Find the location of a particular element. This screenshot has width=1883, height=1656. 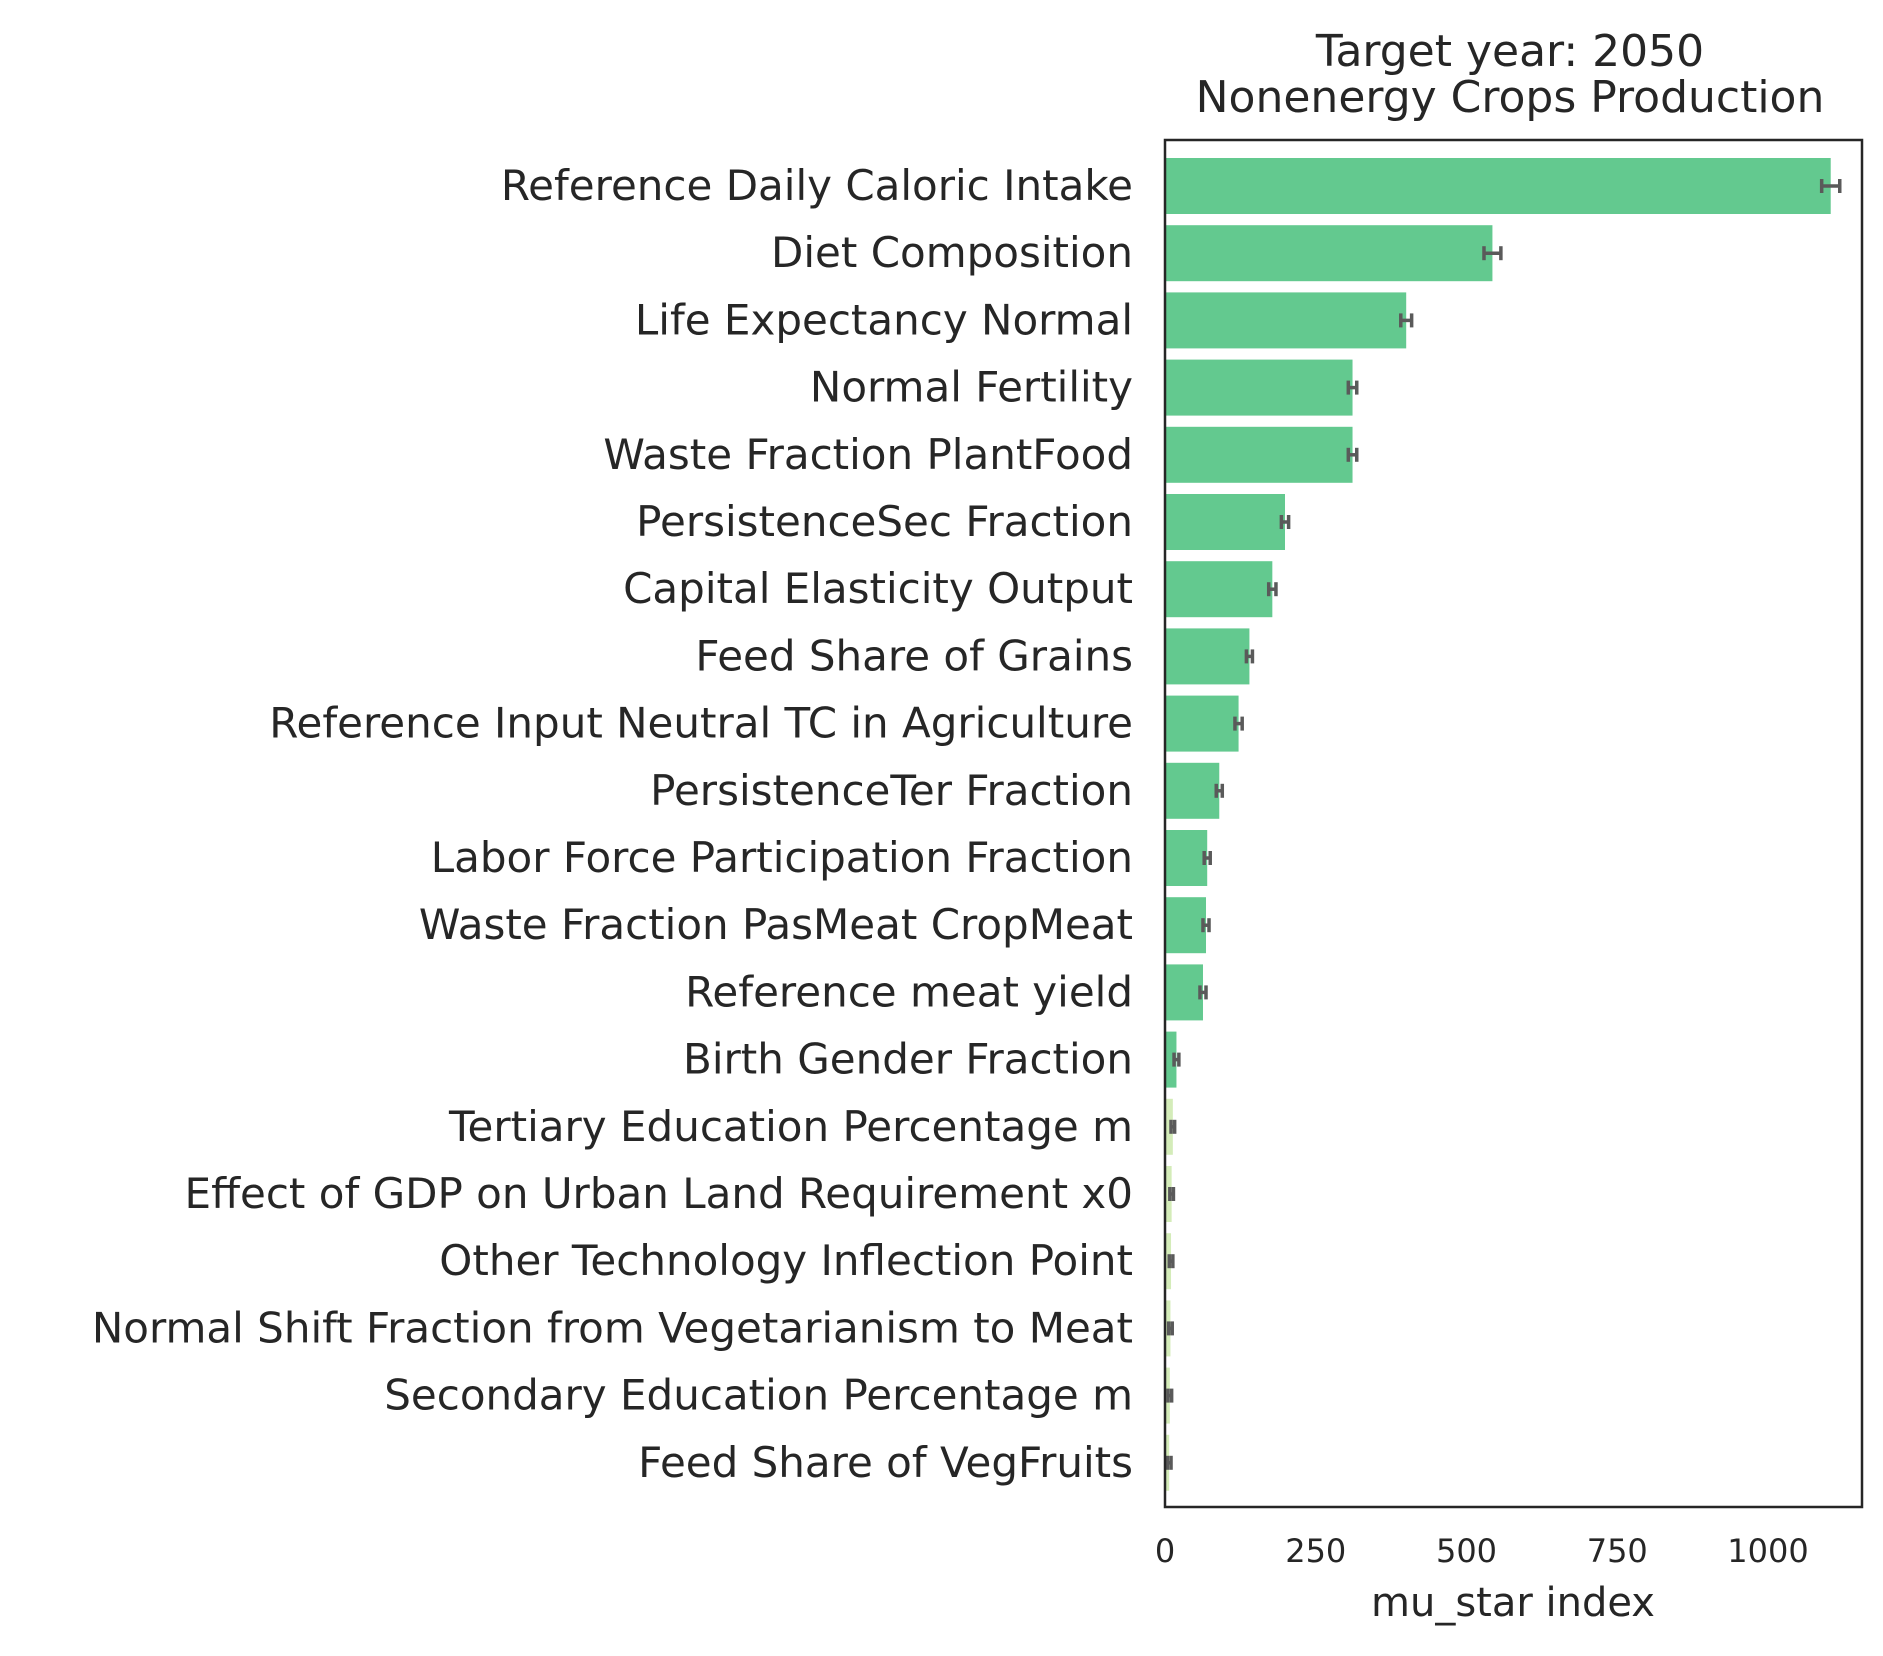

y-tick-label: Secondary Education Percentage m is located at coordinates (758, 1395).